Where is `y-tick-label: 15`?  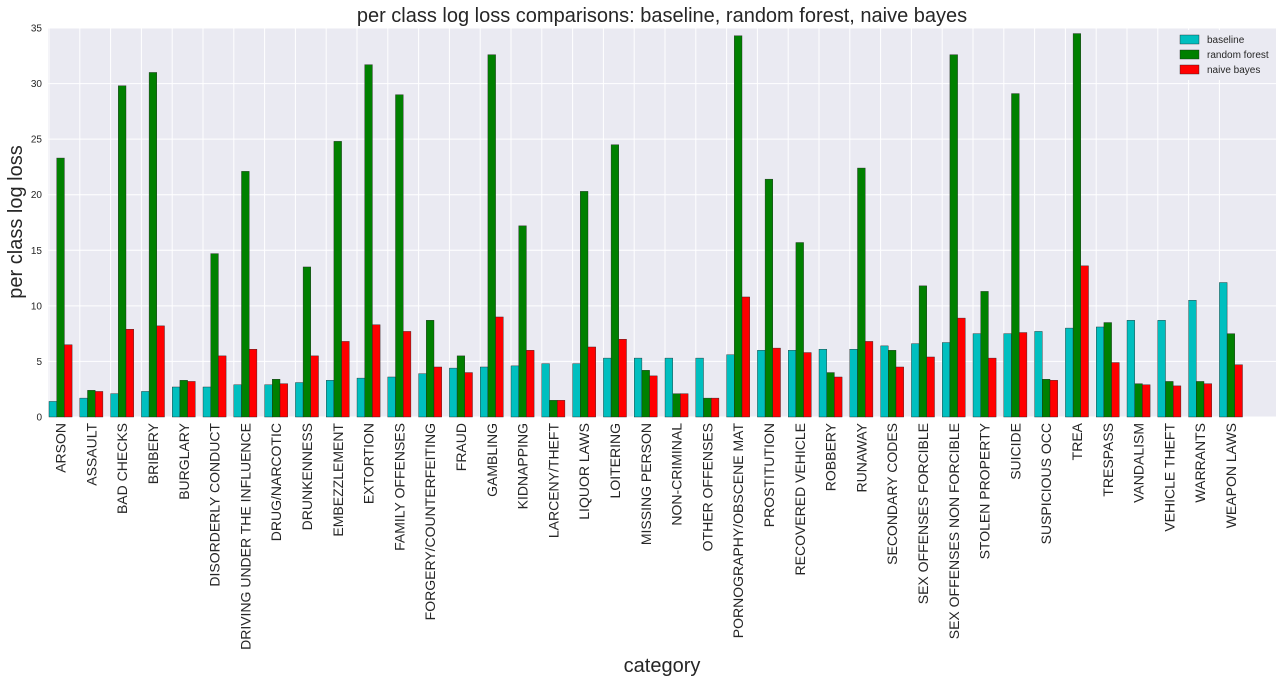 y-tick-label: 15 is located at coordinates (37, 251).